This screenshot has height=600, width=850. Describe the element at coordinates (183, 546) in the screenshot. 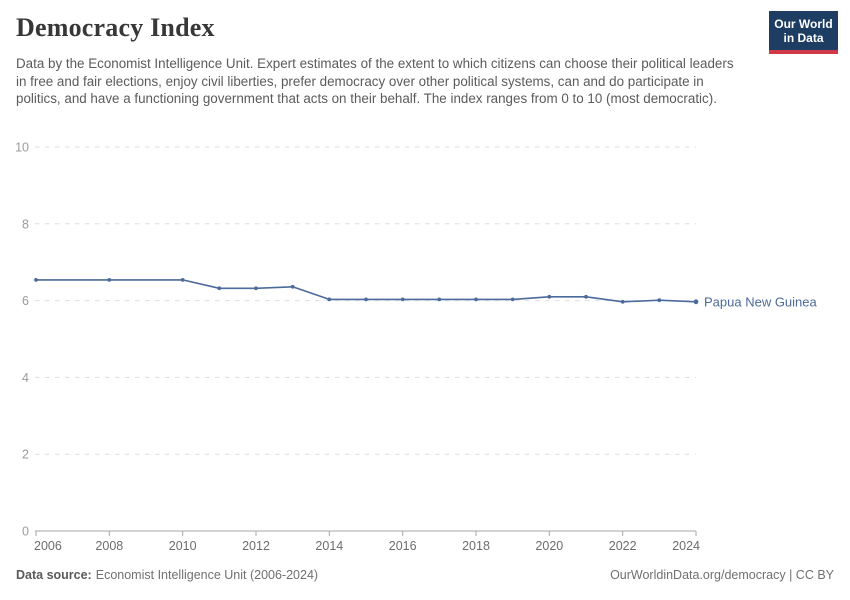

I see `x-tick-label: 2010` at that location.